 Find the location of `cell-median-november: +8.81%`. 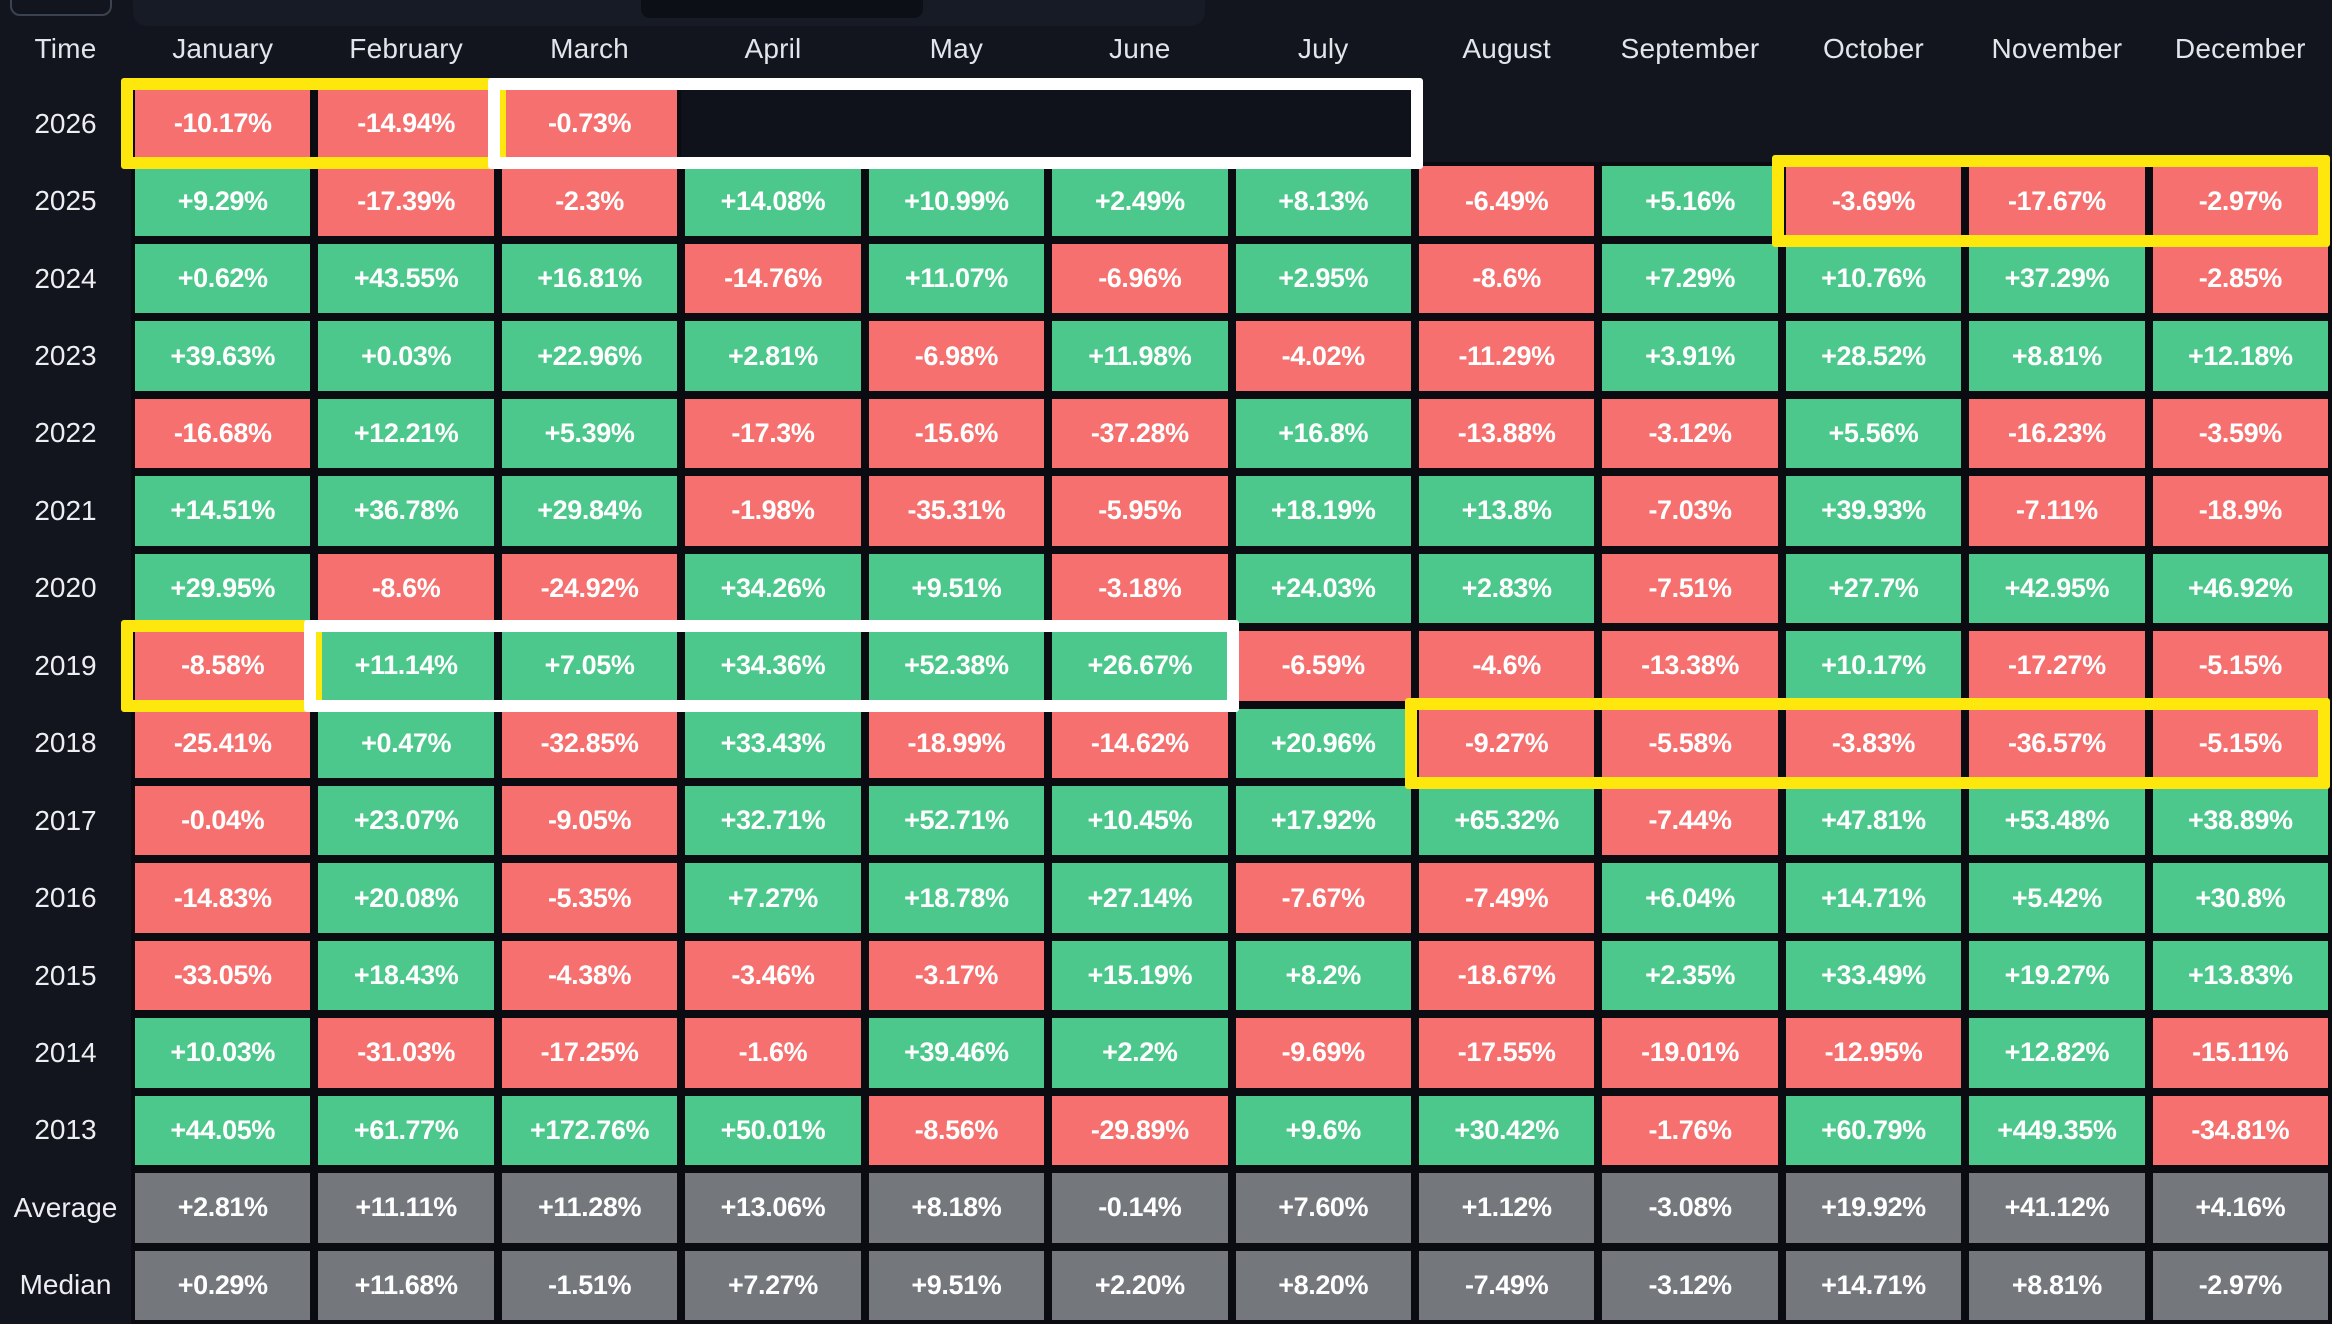

cell-median-november: +8.81% is located at coordinates (2057, 1285).